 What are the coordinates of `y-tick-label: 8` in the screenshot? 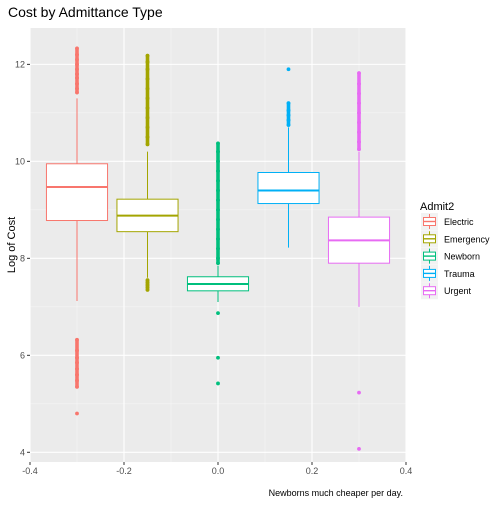 It's located at (22, 258).